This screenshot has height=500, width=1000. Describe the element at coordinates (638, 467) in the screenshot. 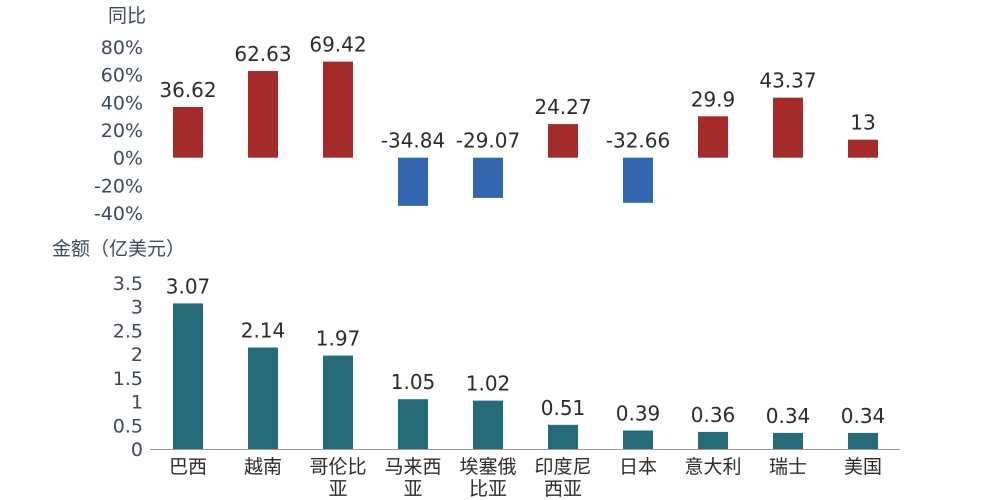

I see `category-label: 日本` at that location.